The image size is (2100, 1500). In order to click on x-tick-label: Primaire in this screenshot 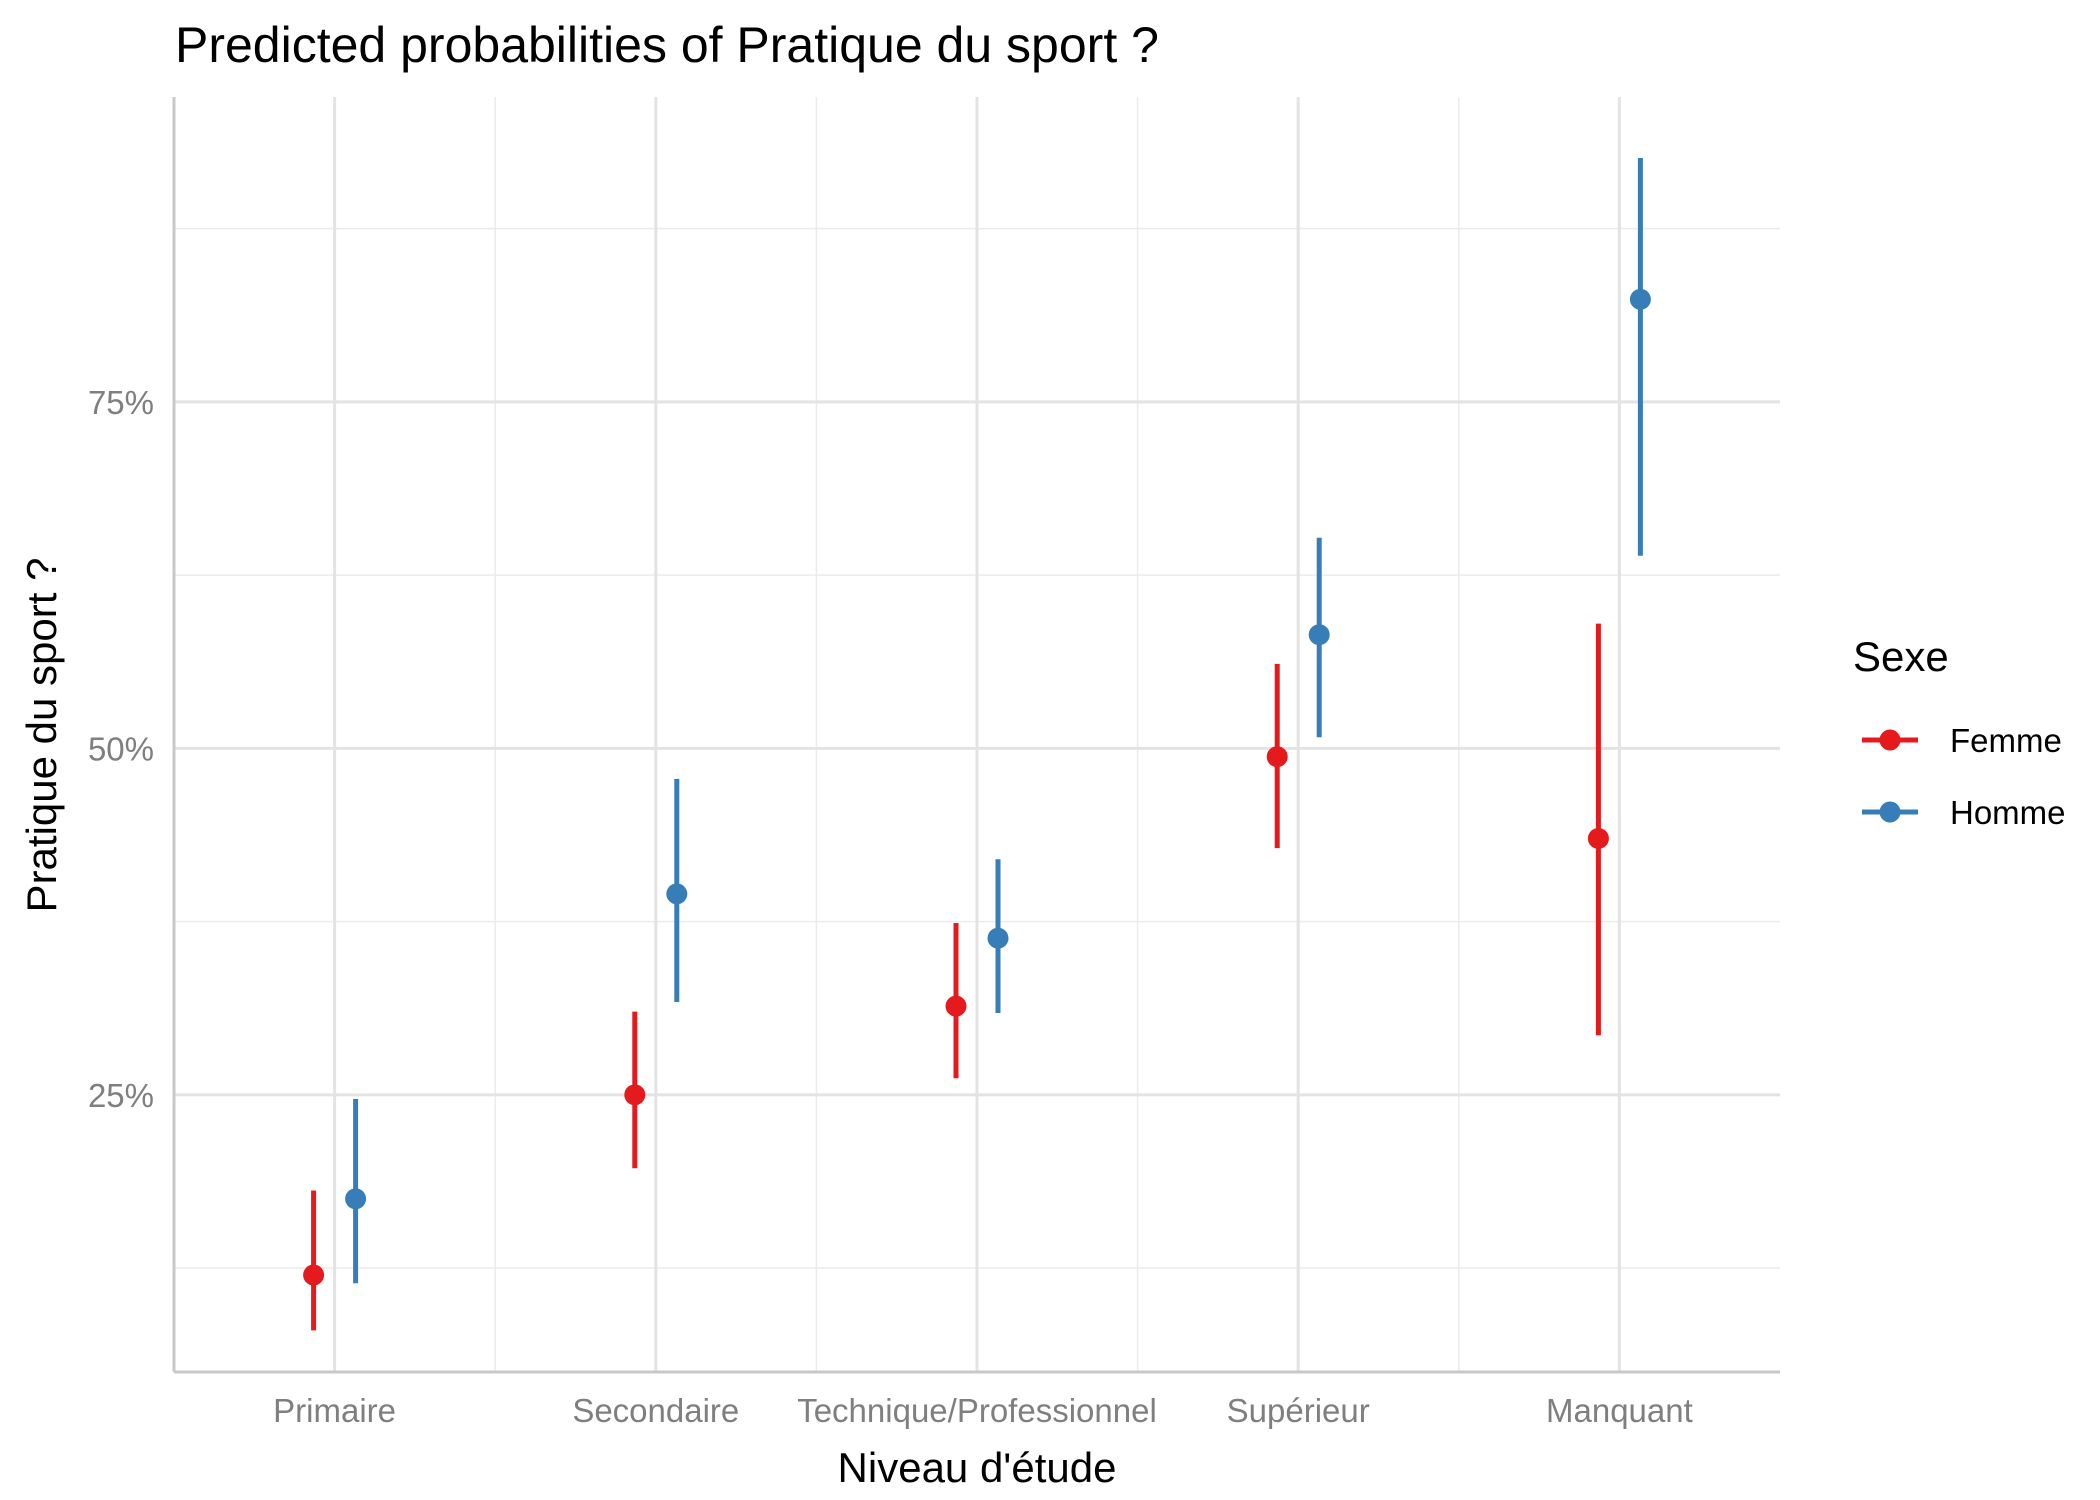, I will do `click(334, 1410)`.